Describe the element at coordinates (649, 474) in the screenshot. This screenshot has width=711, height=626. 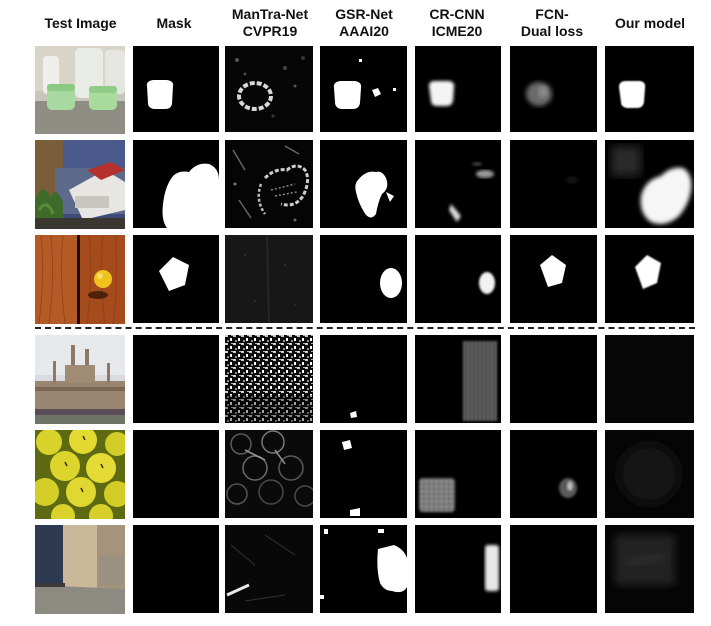
I see `ours-row5` at that location.